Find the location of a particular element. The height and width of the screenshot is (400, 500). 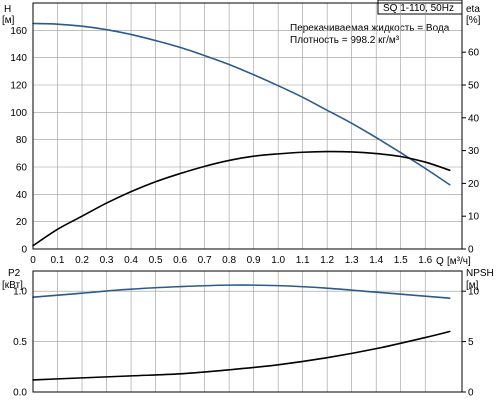

h-tick-label: 140 is located at coordinates (18, 58).